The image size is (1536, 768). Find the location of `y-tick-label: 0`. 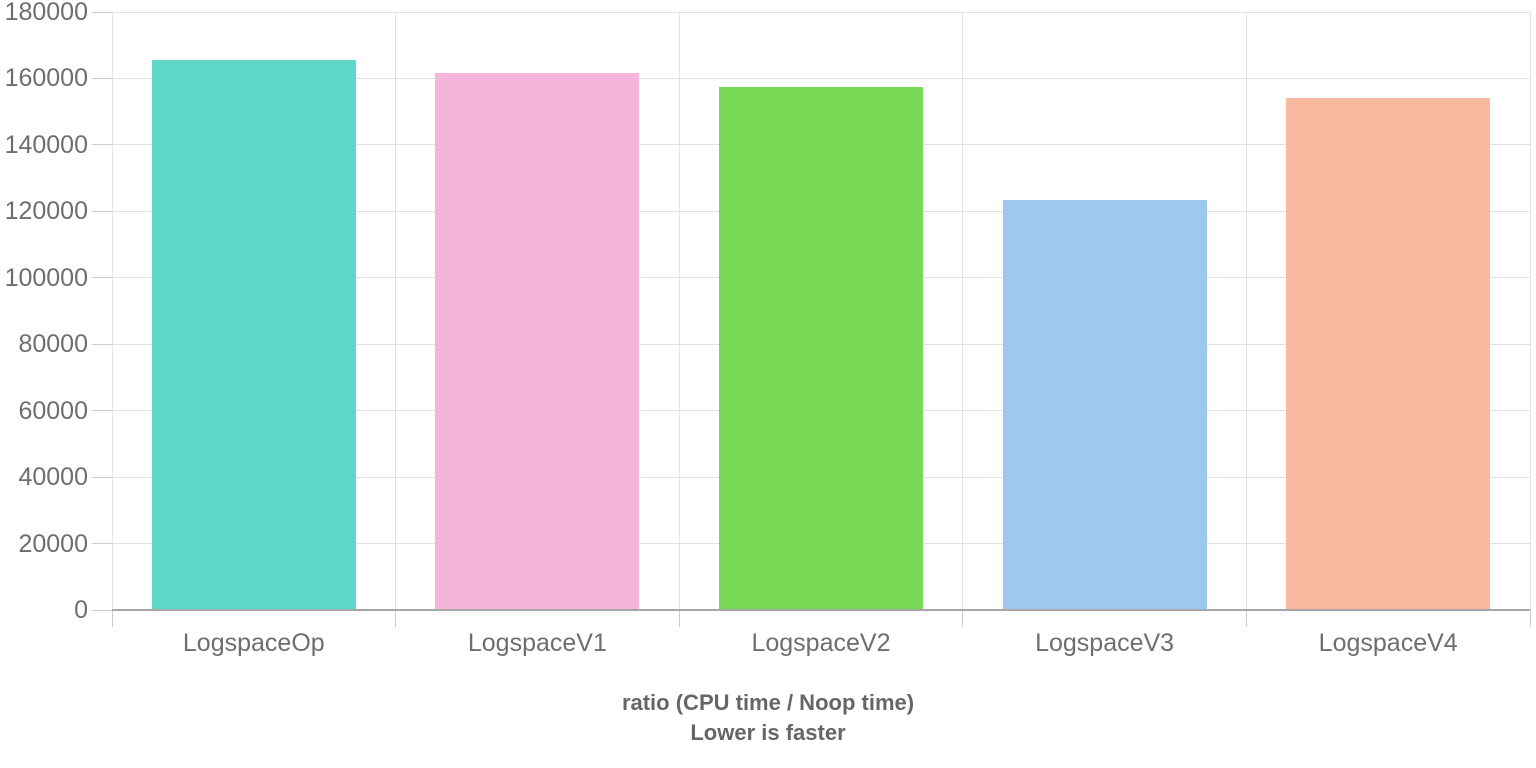

y-tick-label: 0 is located at coordinates (81, 610).